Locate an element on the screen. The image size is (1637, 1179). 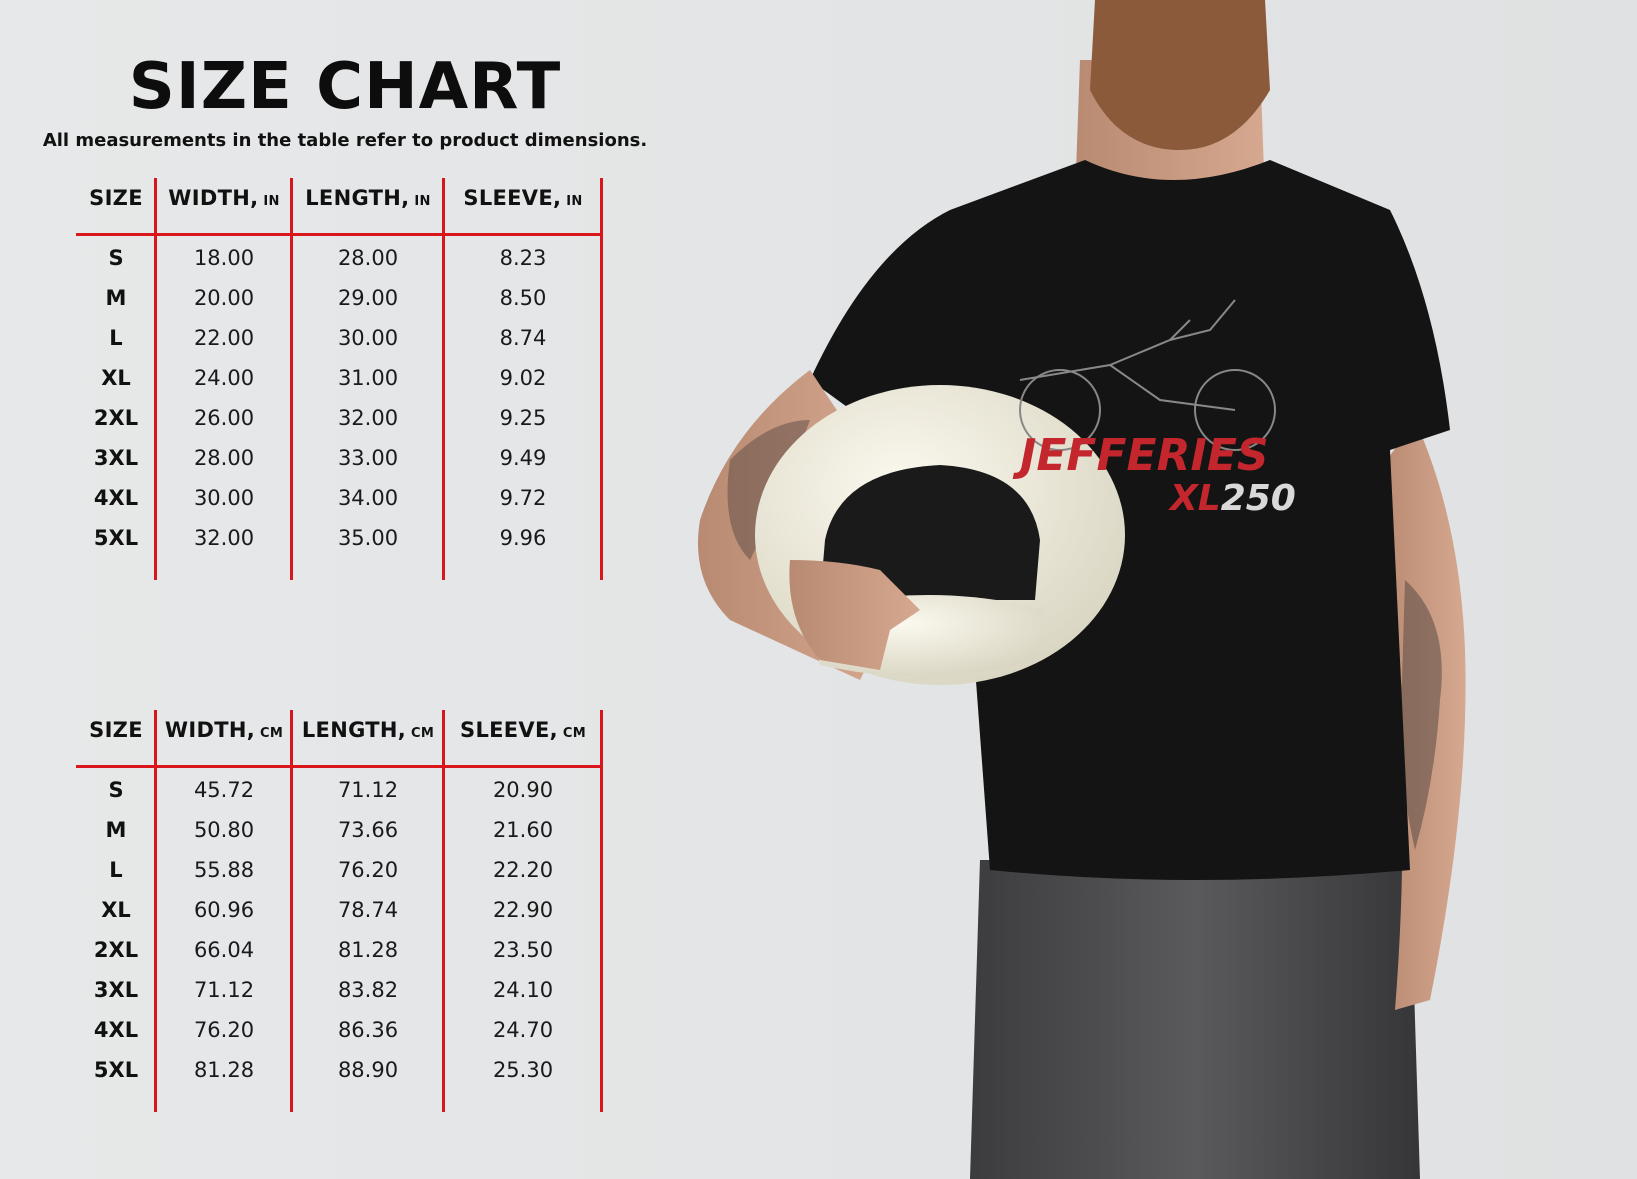
measurement-value: 73.66 is located at coordinates (368, 830).